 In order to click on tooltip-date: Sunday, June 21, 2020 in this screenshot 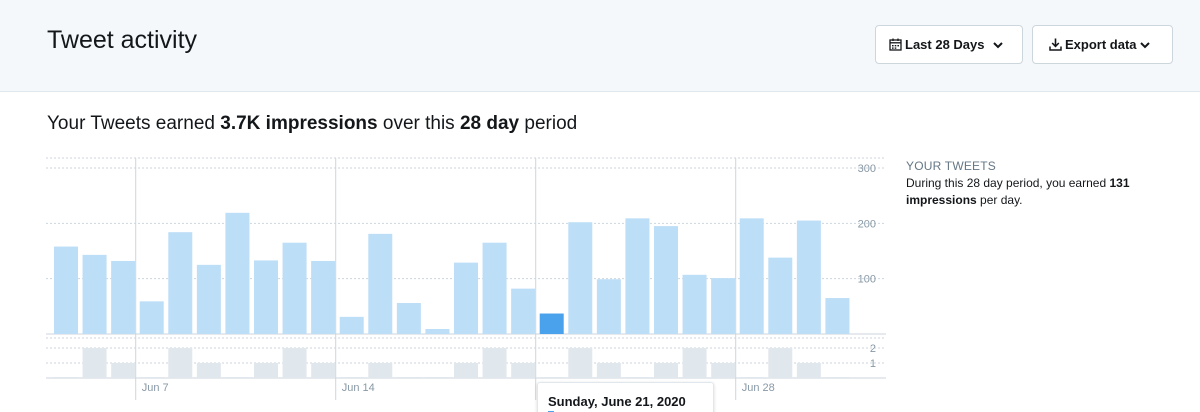, I will do `click(617, 401)`.